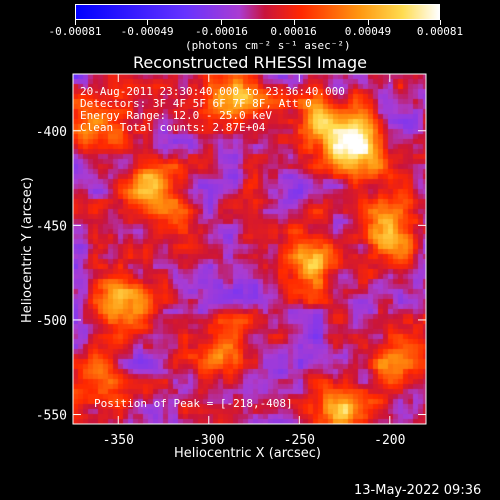 The height and width of the screenshot is (500, 500). What do you see at coordinates (51, 226) in the screenshot?
I see `y-tick-label: -450` at bounding box center [51, 226].